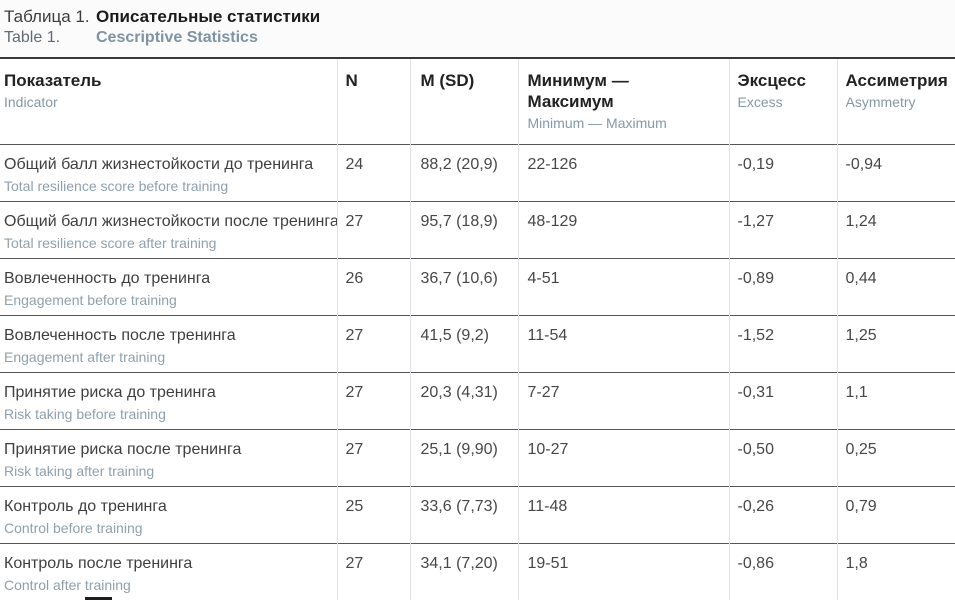 The height and width of the screenshot is (600, 955). What do you see at coordinates (856, 392) in the screenshot?
I see `asymmetry-value: 1,1` at bounding box center [856, 392].